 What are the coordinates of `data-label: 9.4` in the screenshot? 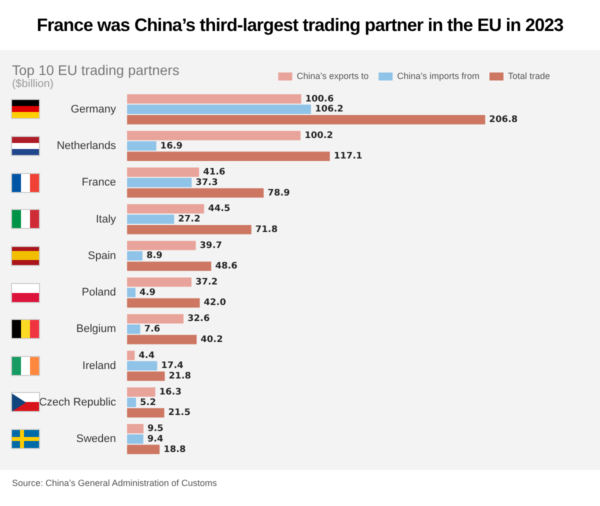 It's located at (155, 439).